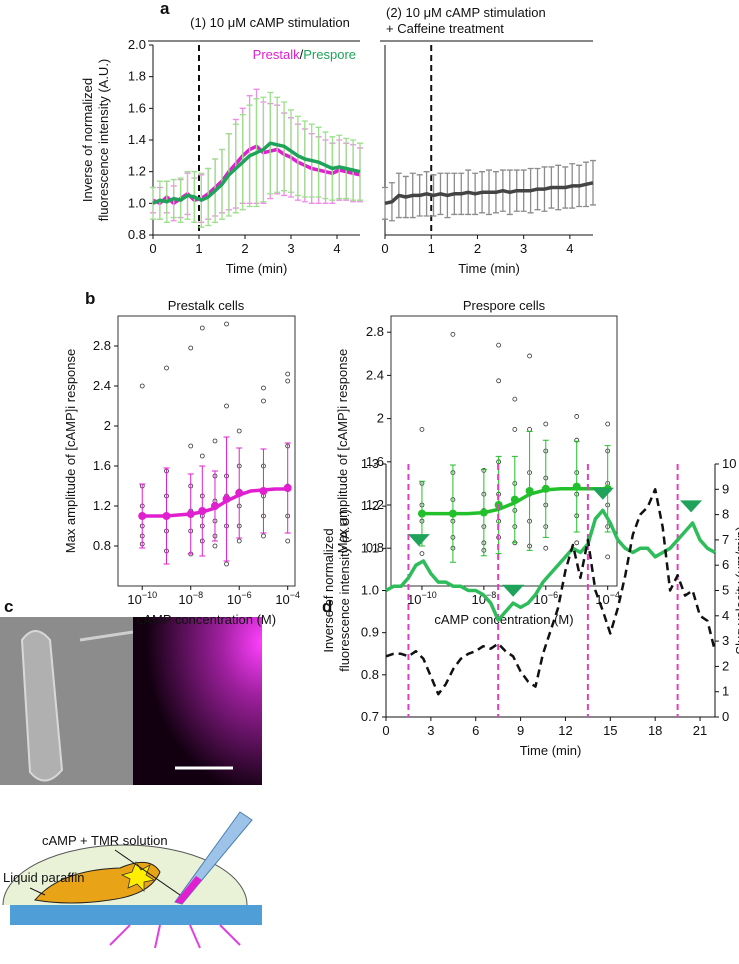 Image resolution: width=739 pixels, height=964 pixels. Describe the element at coordinates (270, 22) in the screenshot. I see `chart-title: (1) 10 μM cAMP stimulation` at that location.